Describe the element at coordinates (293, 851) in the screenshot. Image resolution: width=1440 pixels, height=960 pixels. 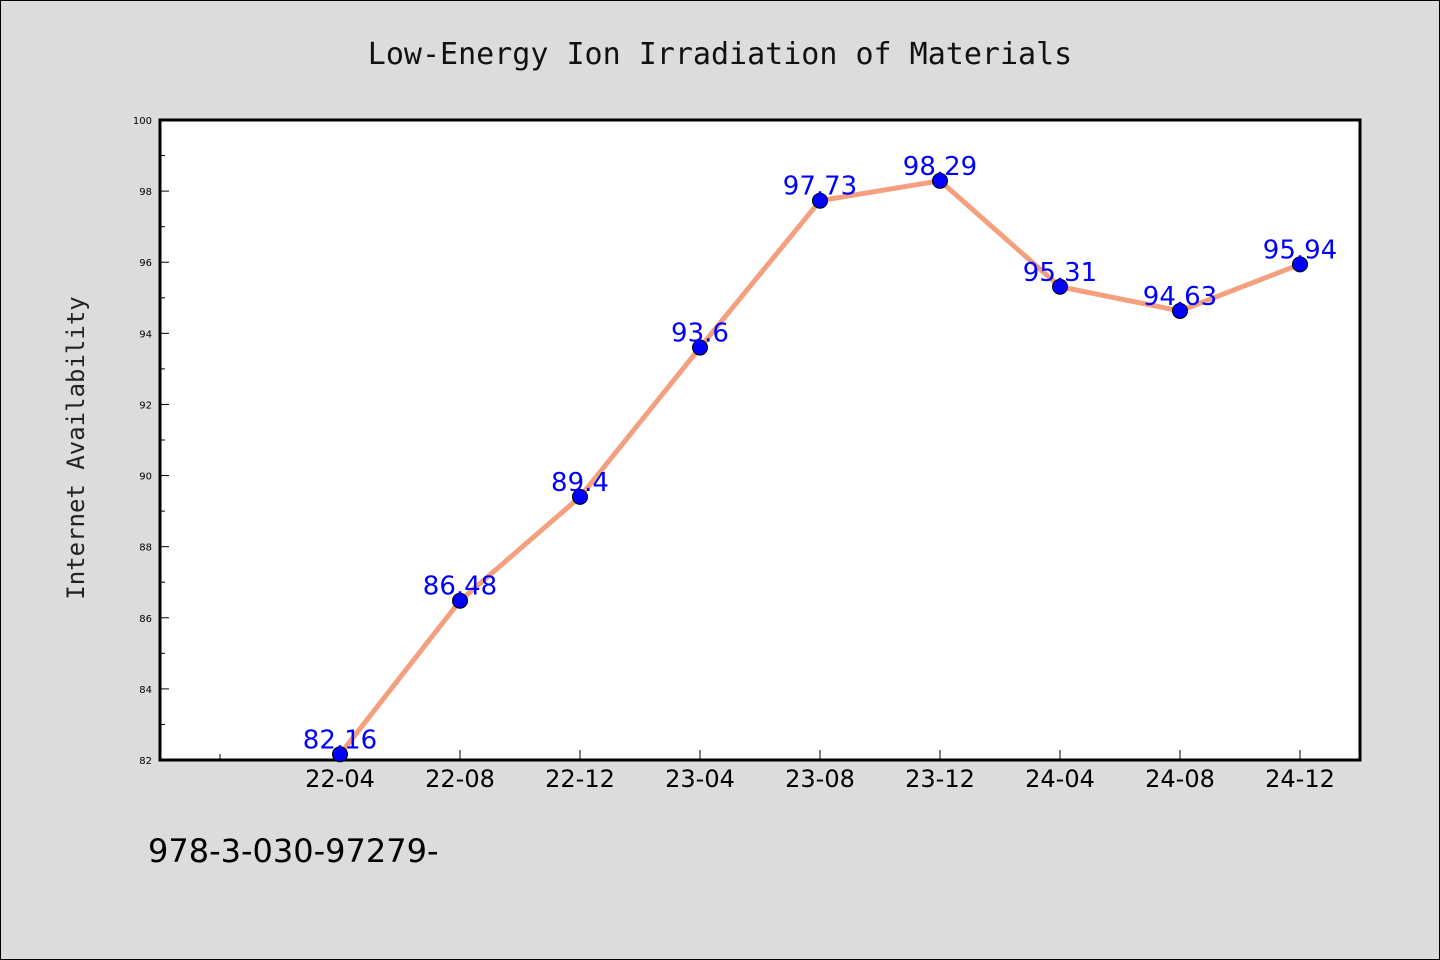
I see `caption-text: 978-3-030-97279-` at that location.